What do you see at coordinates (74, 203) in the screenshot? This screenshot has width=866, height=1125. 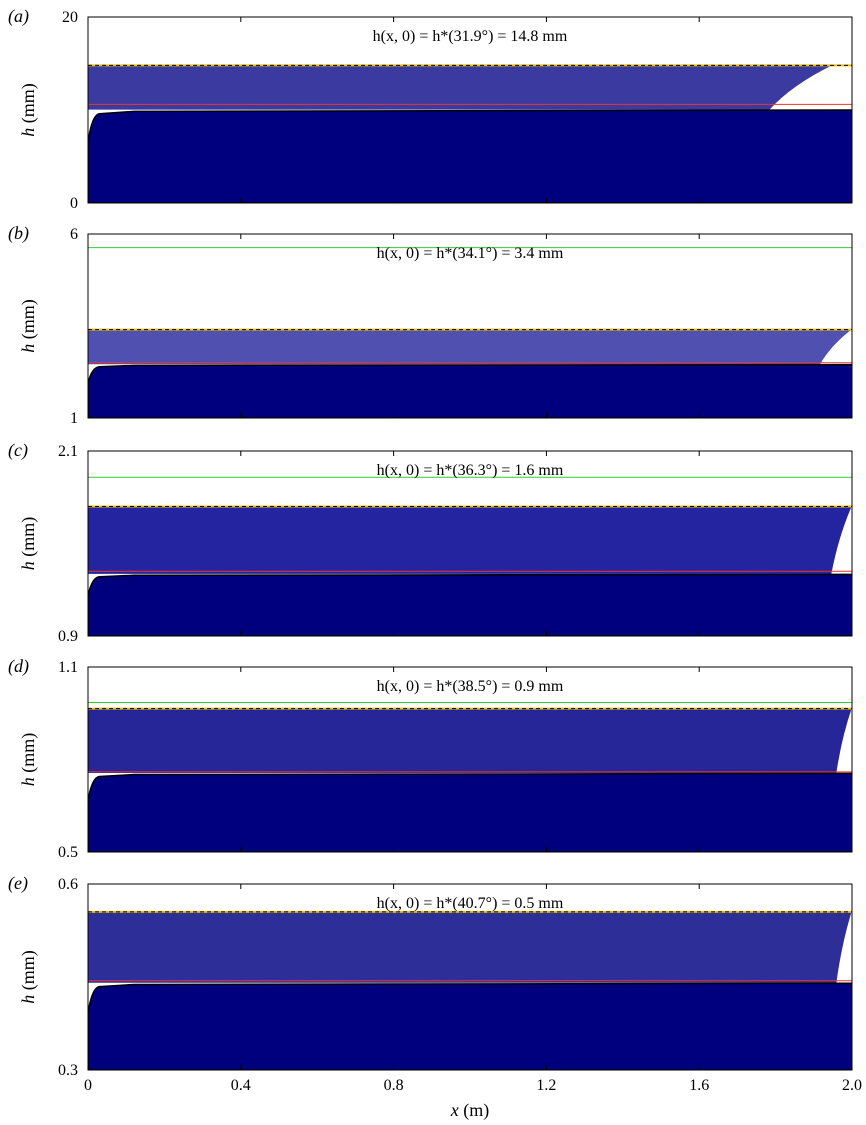 I see `y-tick-label: 0` at bounding box center [74, 203].